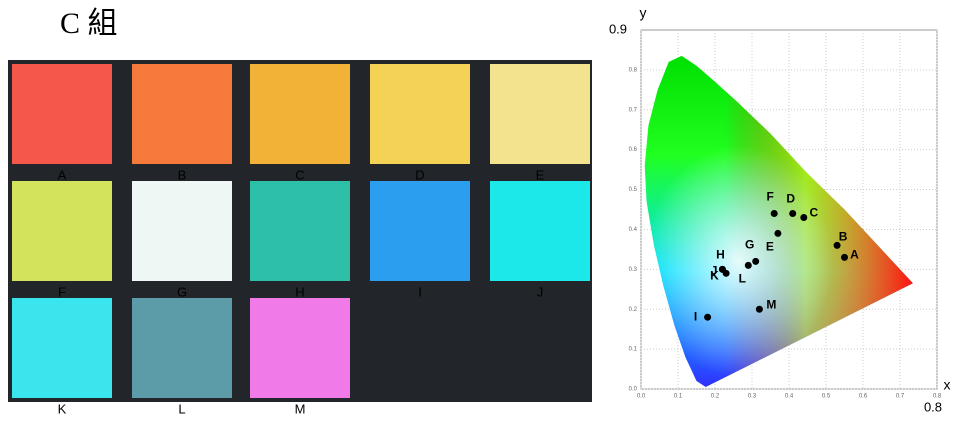  What do you see at coordinates (299, 174) in the screenshot?
I see `swatch-label: C` at bounding box center [299, 174].